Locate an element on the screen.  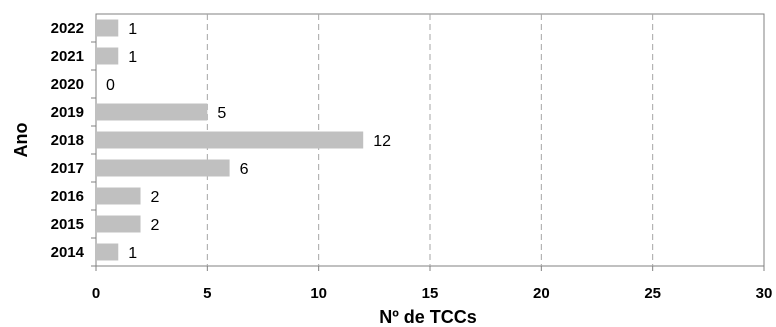
x-axis-title: Nº de TCCs is located at coordinates (428, 317).